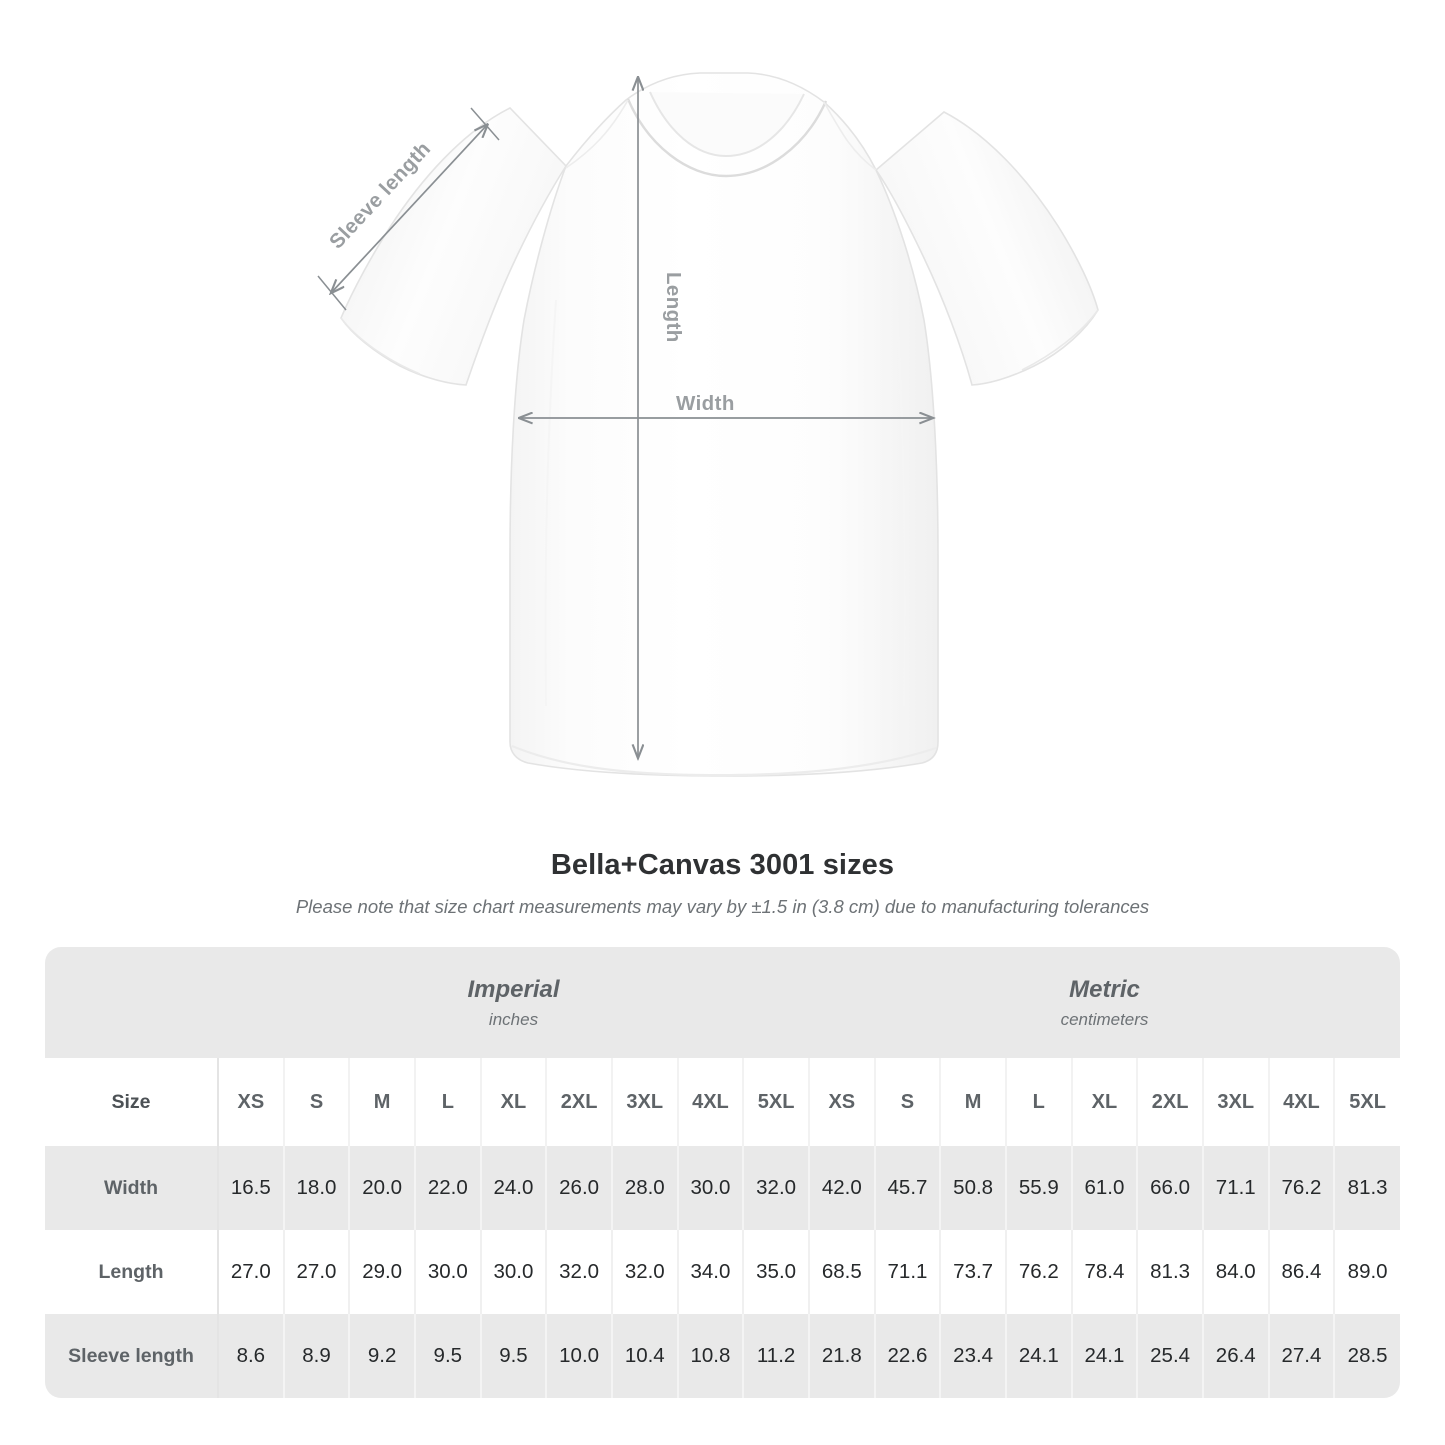 Image resolution: width=1445 pixels, height=1445 pixels. Describe the element at coordinates (1104, 1188) in the screenshot. I see `measurement-cell: 61.0` at that location.